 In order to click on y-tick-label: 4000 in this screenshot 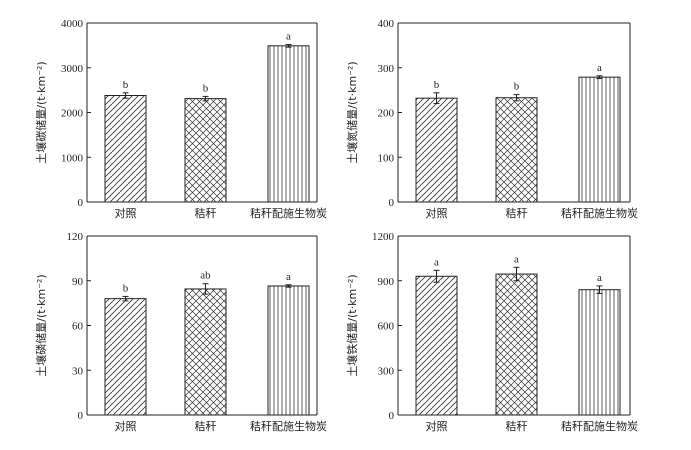, I will do `click(72, 24)`.